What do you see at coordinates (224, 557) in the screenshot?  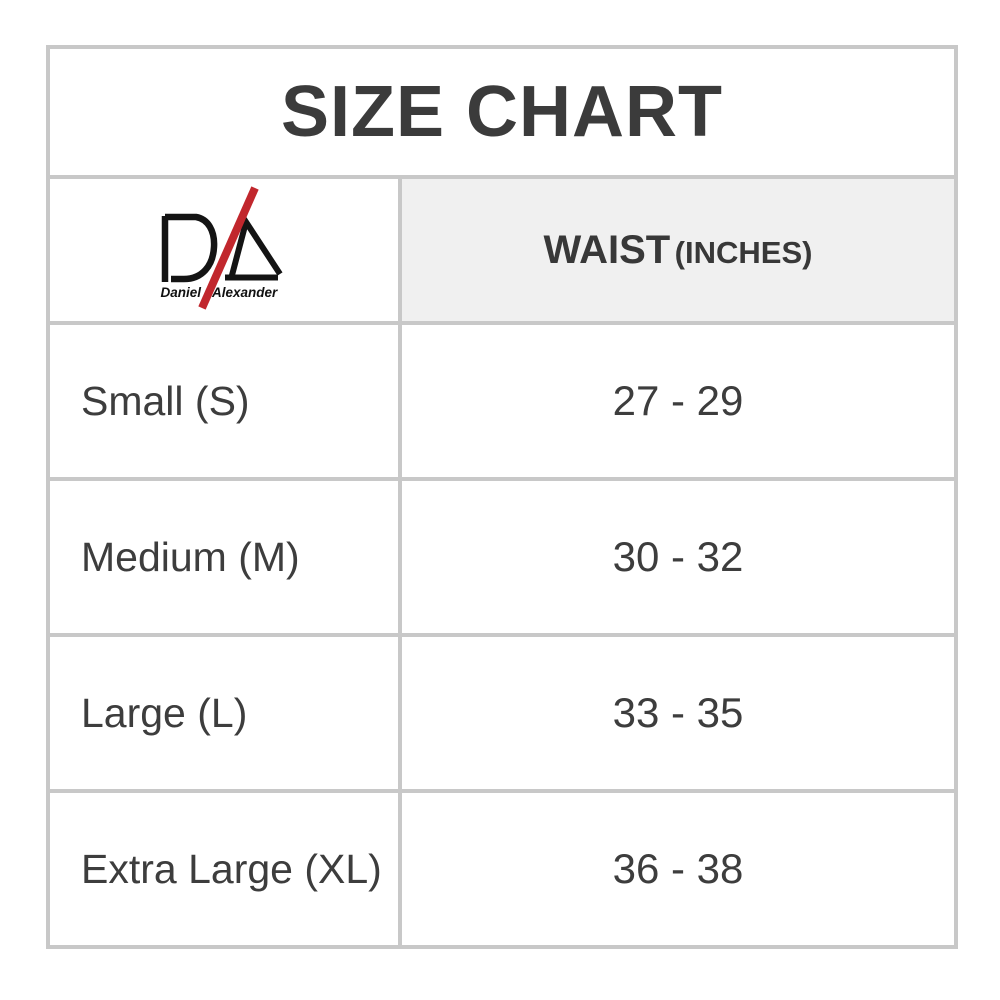 I see `size-label-medium: Medium (M)` at bounding box center [224, 557].